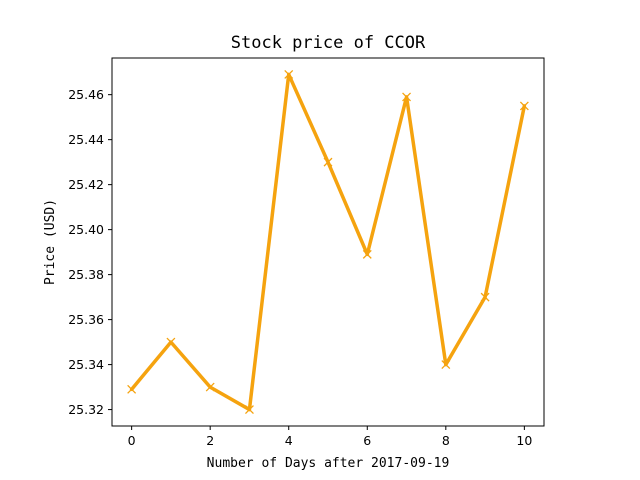  What do you see at coordinates (132, 440) in the screenshot?
I see `x-tick-label: 0` at bounding box center [132, 440].